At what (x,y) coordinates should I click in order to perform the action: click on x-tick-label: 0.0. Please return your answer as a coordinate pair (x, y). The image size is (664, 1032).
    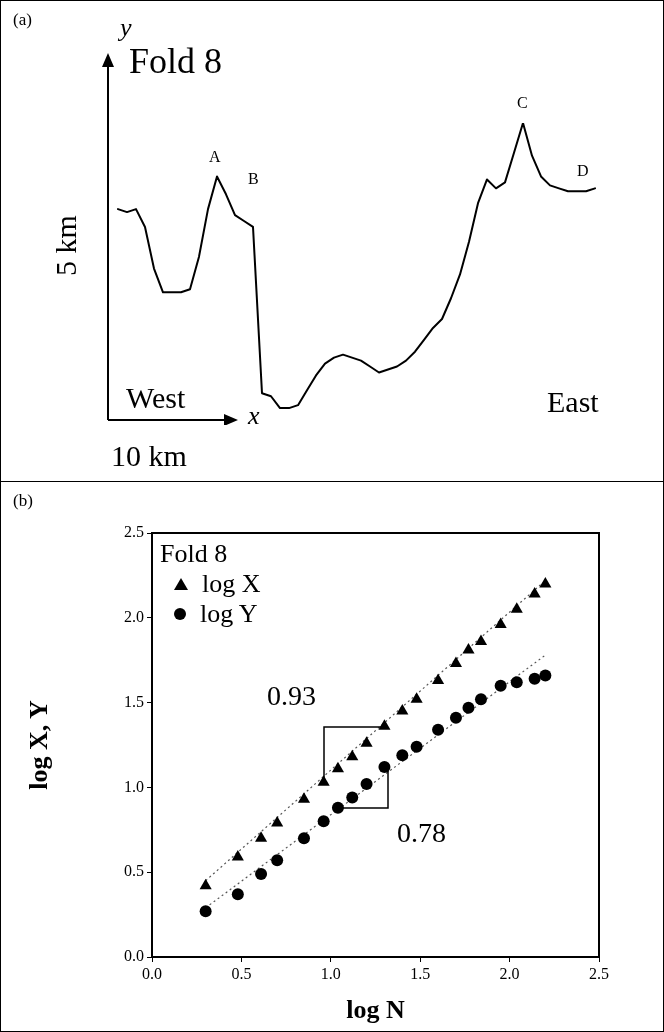
    Looking at the image, I should click on (152, 973).